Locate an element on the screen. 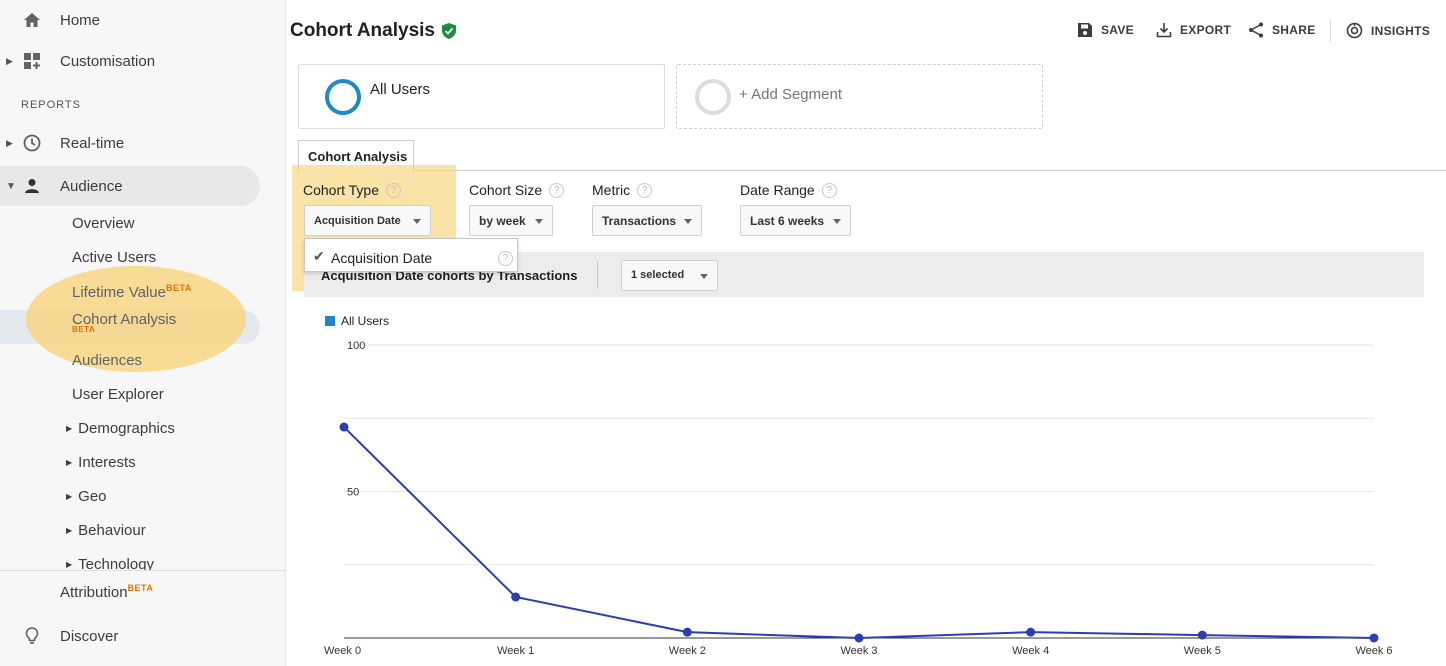 Image resolution: width=1446 pixels, height=666 pixels. reports-heading: REPORTS is located at coordinates (51, 105).